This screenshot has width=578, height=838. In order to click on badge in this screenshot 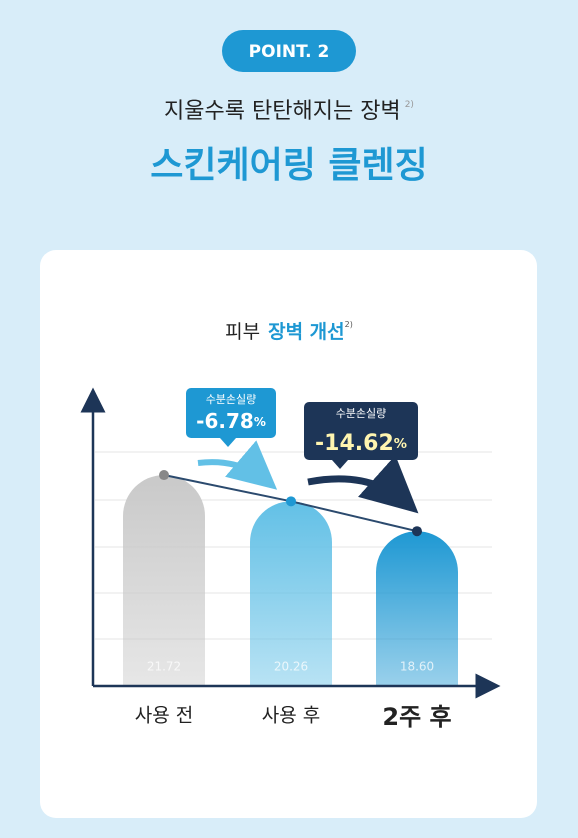, I will do `click(289, 51)`.